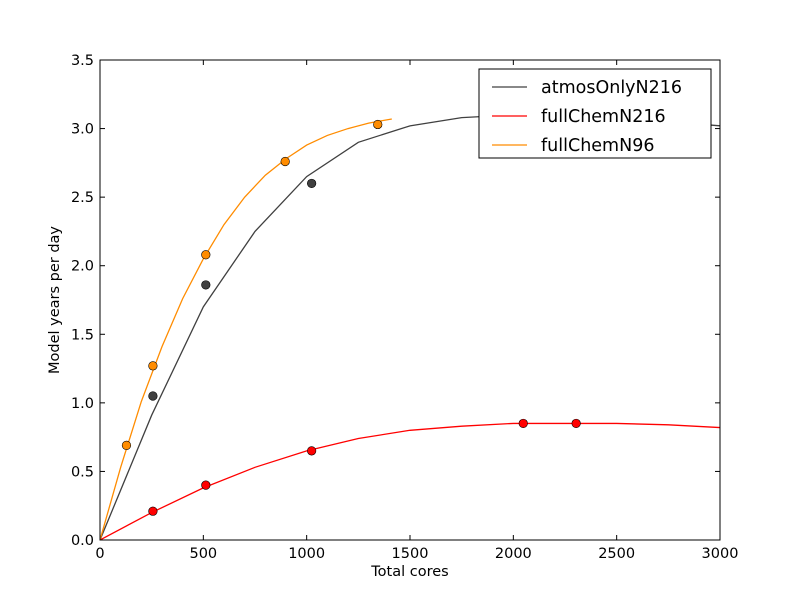 The height and width of the screenshot is (600, 800). What do you see at coordinates (99, 554) in the screenshot?
I see `x-tick-label: 0` at bounding box center [99, 554].